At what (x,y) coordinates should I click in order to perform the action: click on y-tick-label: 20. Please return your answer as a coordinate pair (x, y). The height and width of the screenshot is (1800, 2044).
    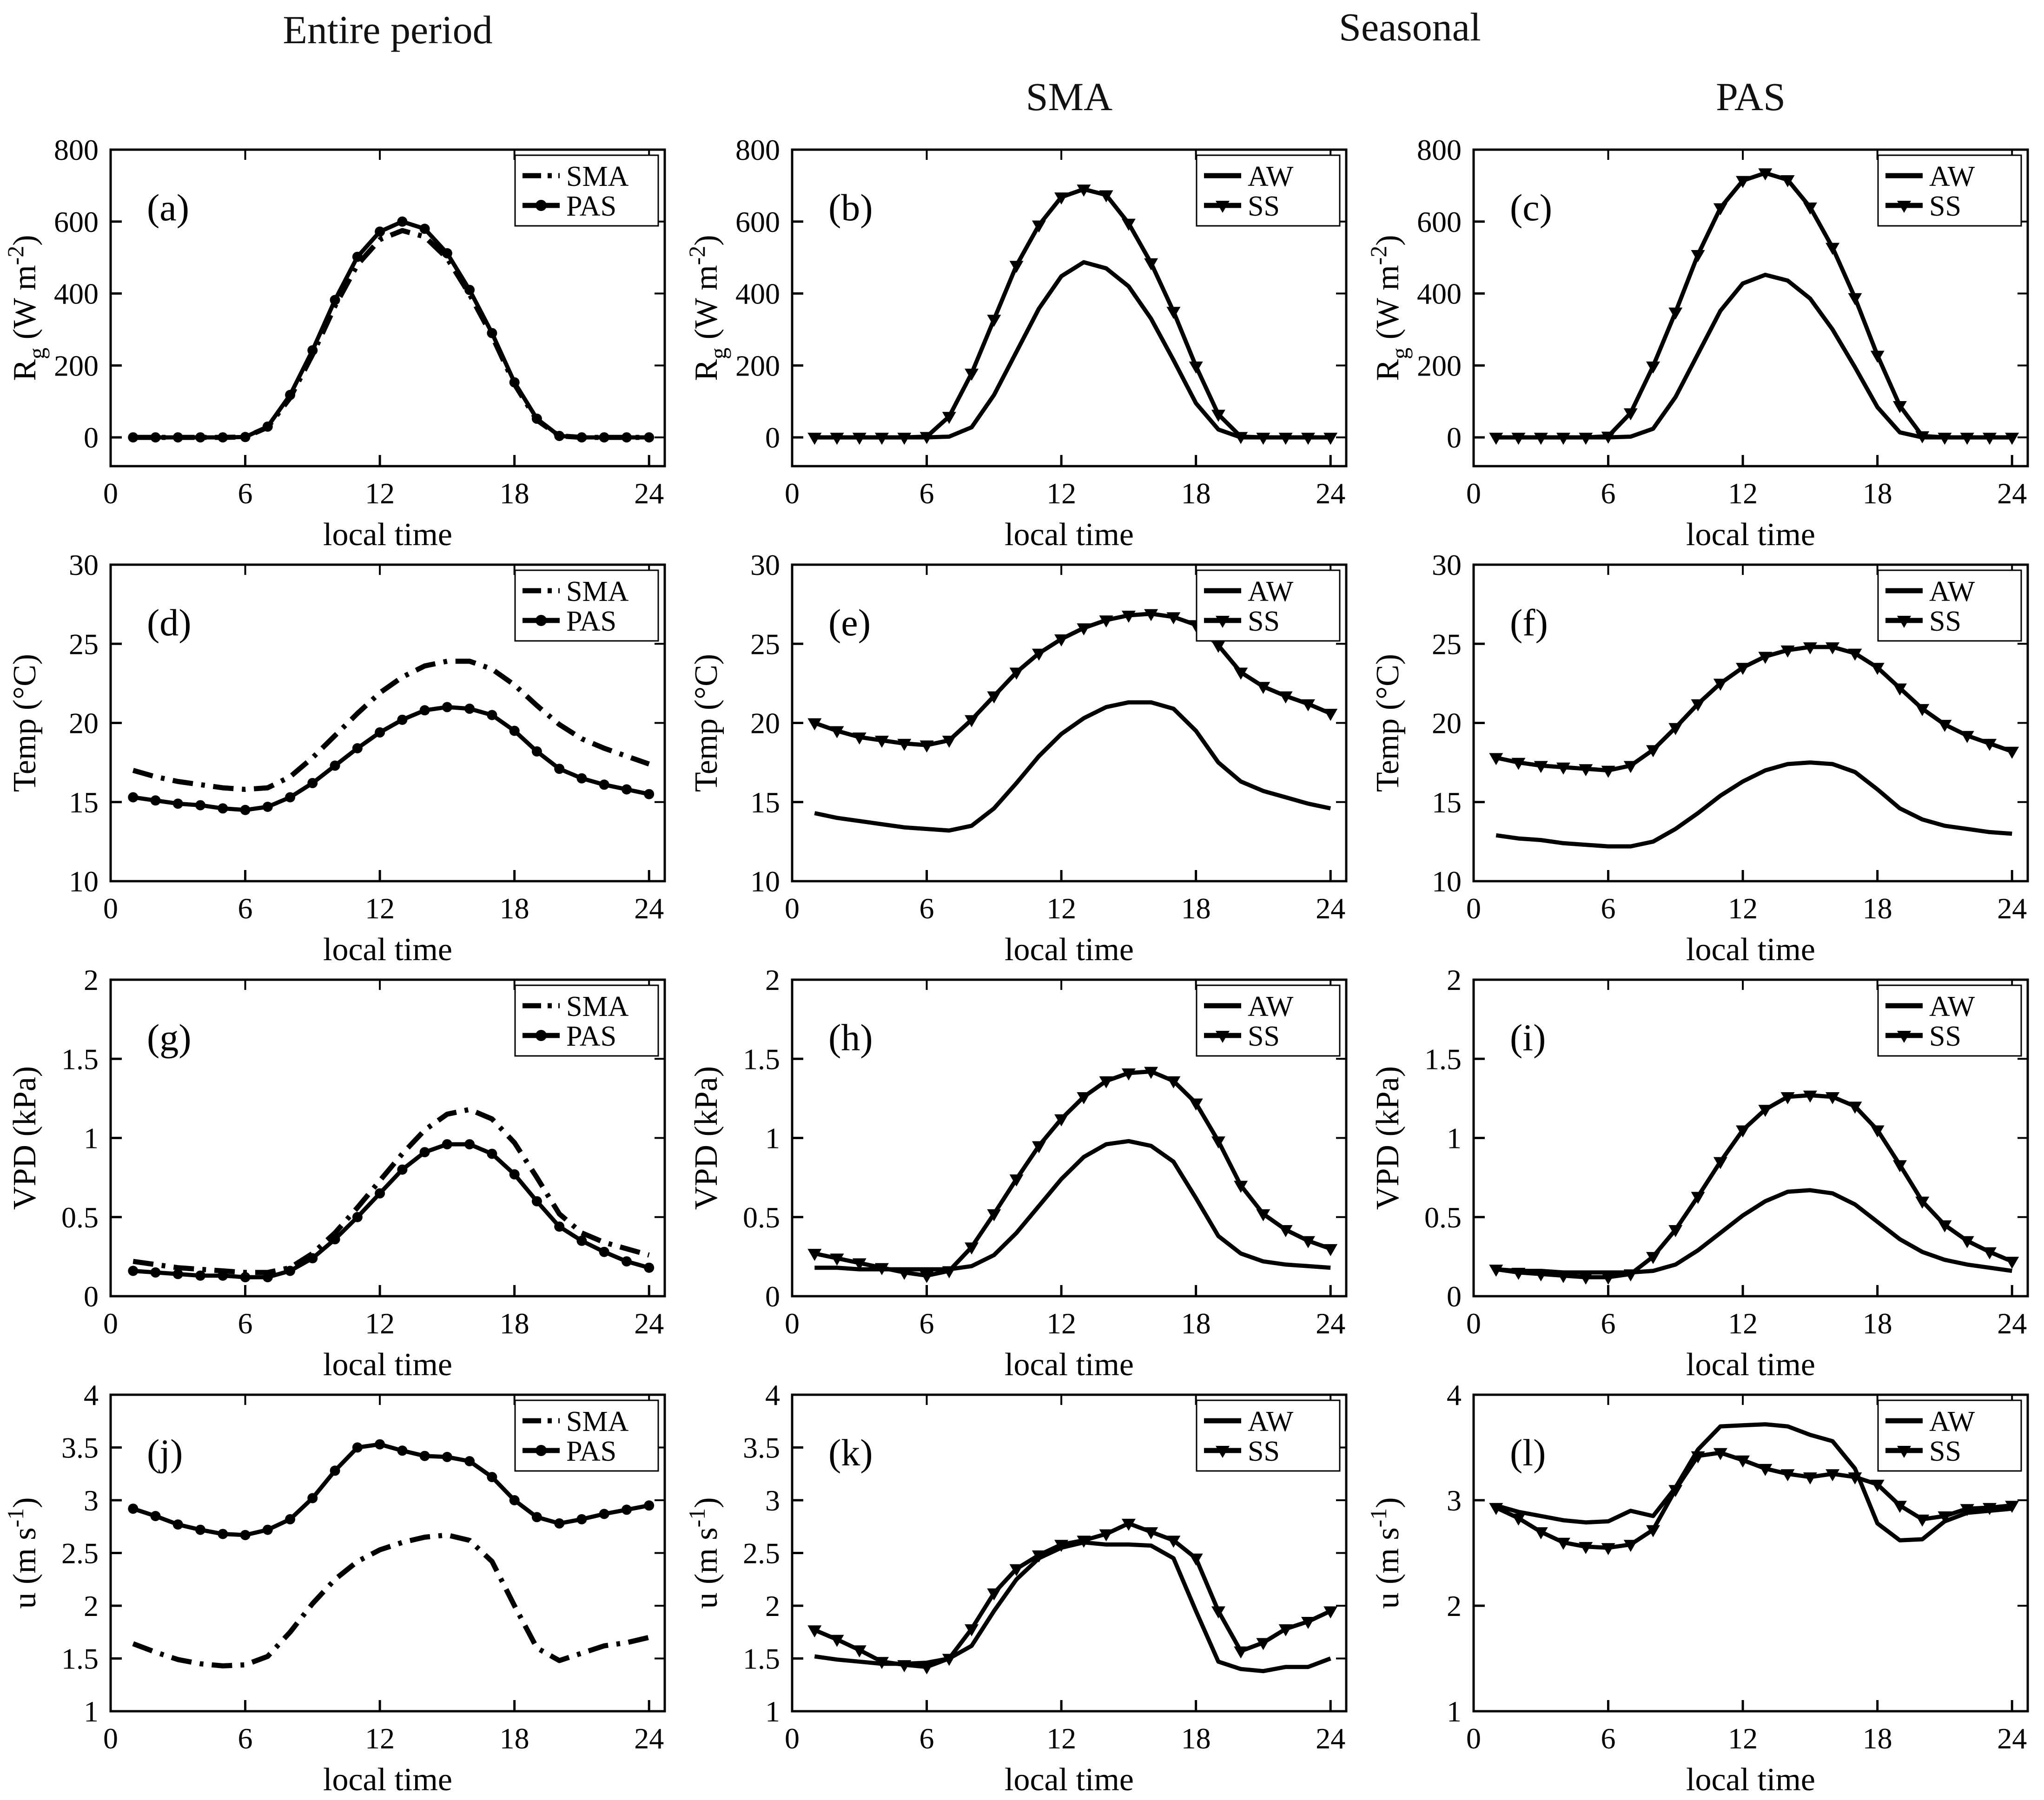
    Looking at the image, I should click on (765, 724).